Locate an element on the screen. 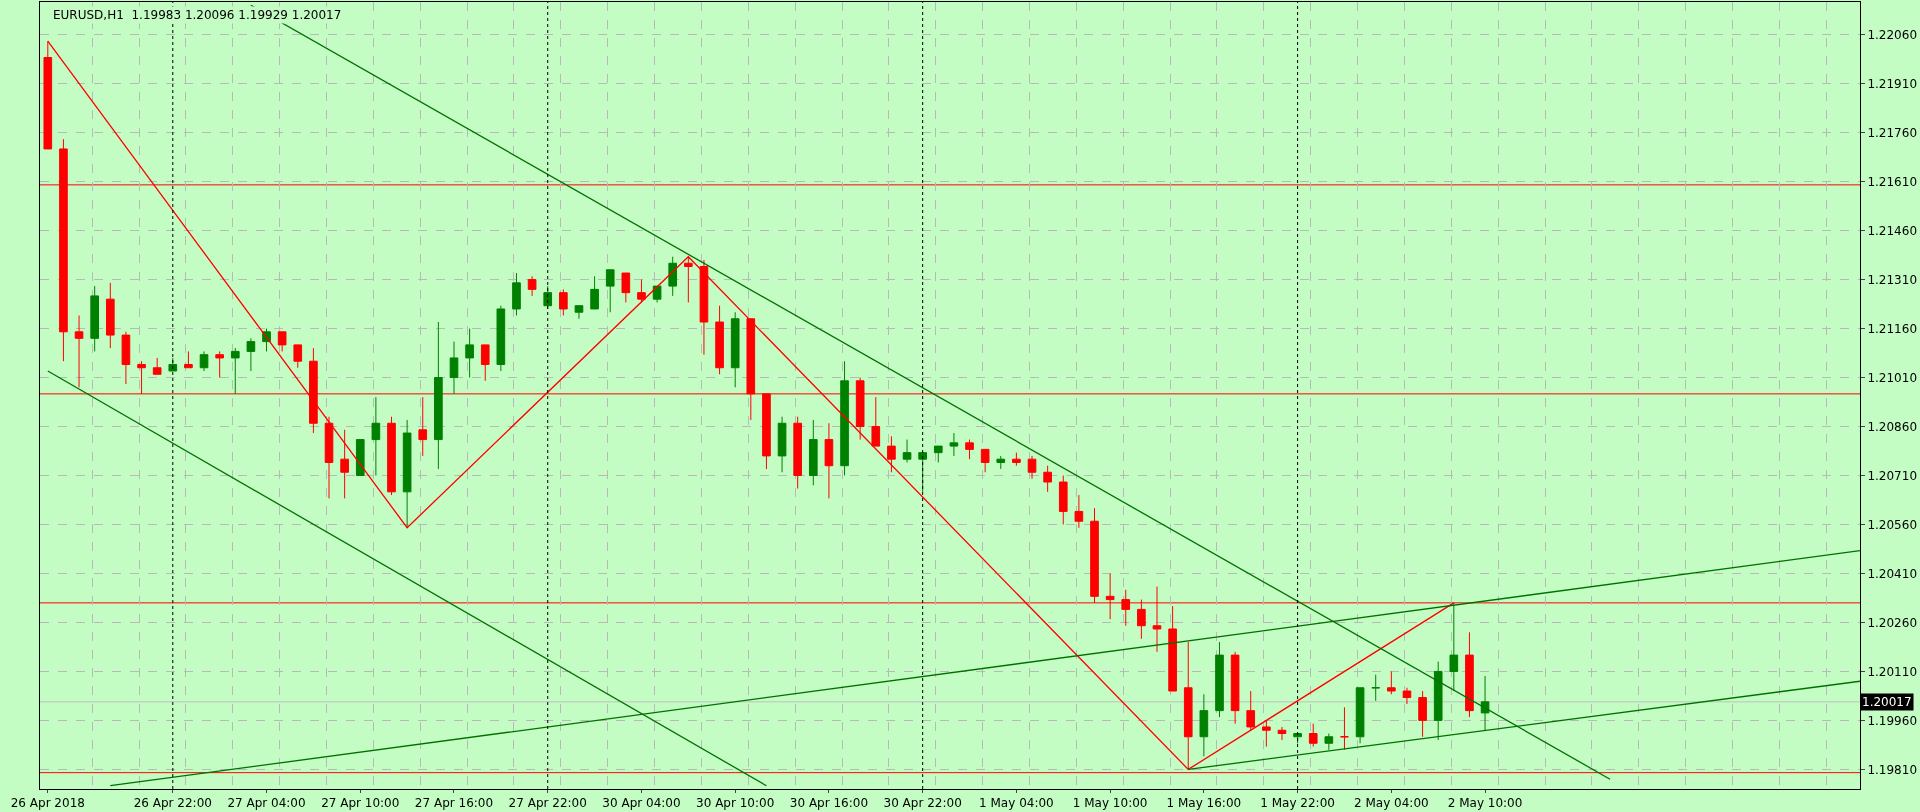 This screenshot has width=1920, height=812. x-tick-label: 27 Apr 16:00 is located at coordinates (454, 803).